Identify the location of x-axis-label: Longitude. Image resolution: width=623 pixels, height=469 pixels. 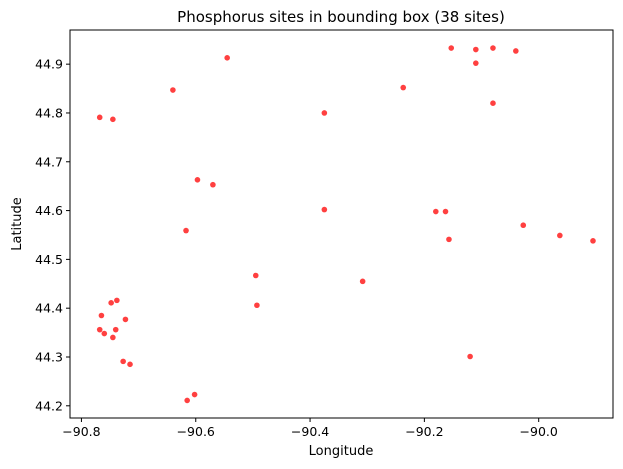
(341, 451).